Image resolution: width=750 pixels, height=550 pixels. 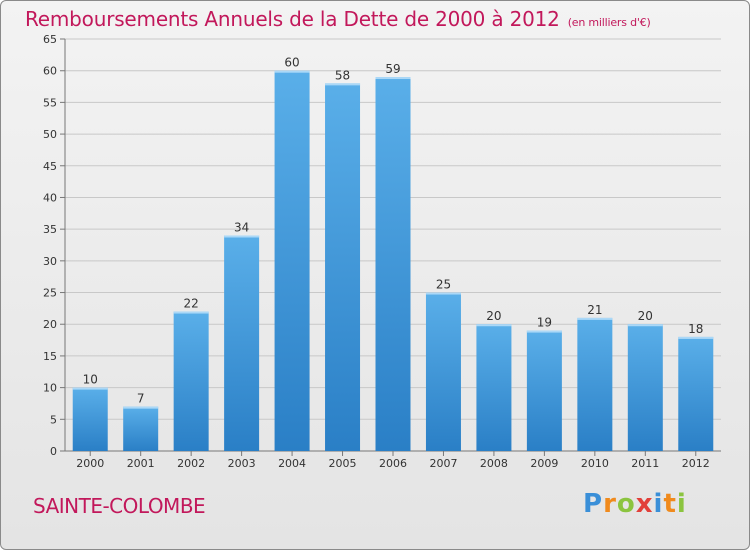 I want to click on proxiti-logo: Proxiti, so click(x=635, y=504).